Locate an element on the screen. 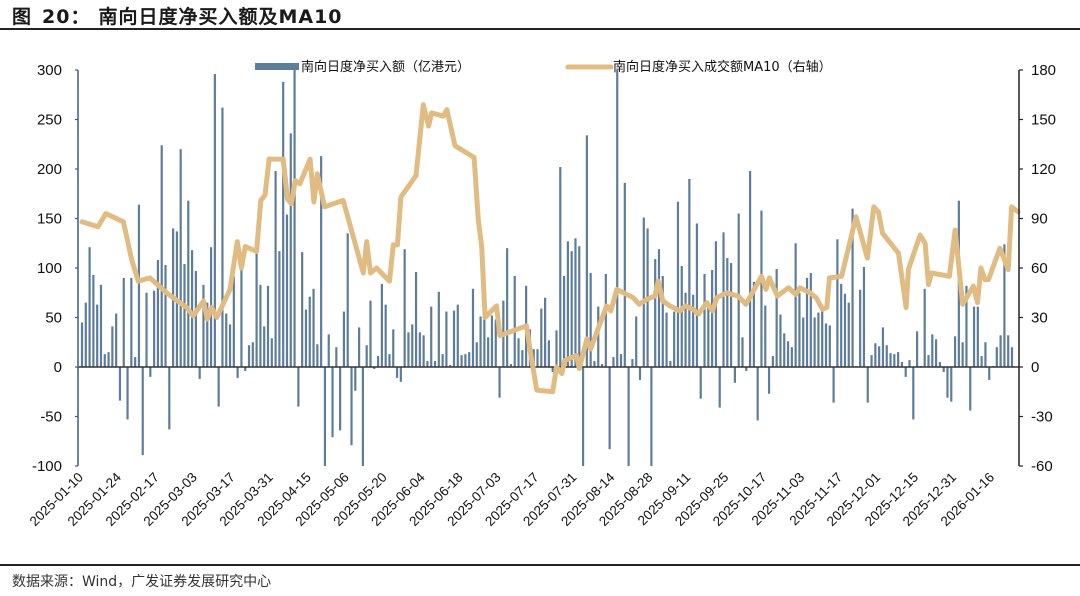 The image size is (1080, 596). legend-bar-label: 南向日度净买入额（亿港元） is located at coordinates (385, 67).